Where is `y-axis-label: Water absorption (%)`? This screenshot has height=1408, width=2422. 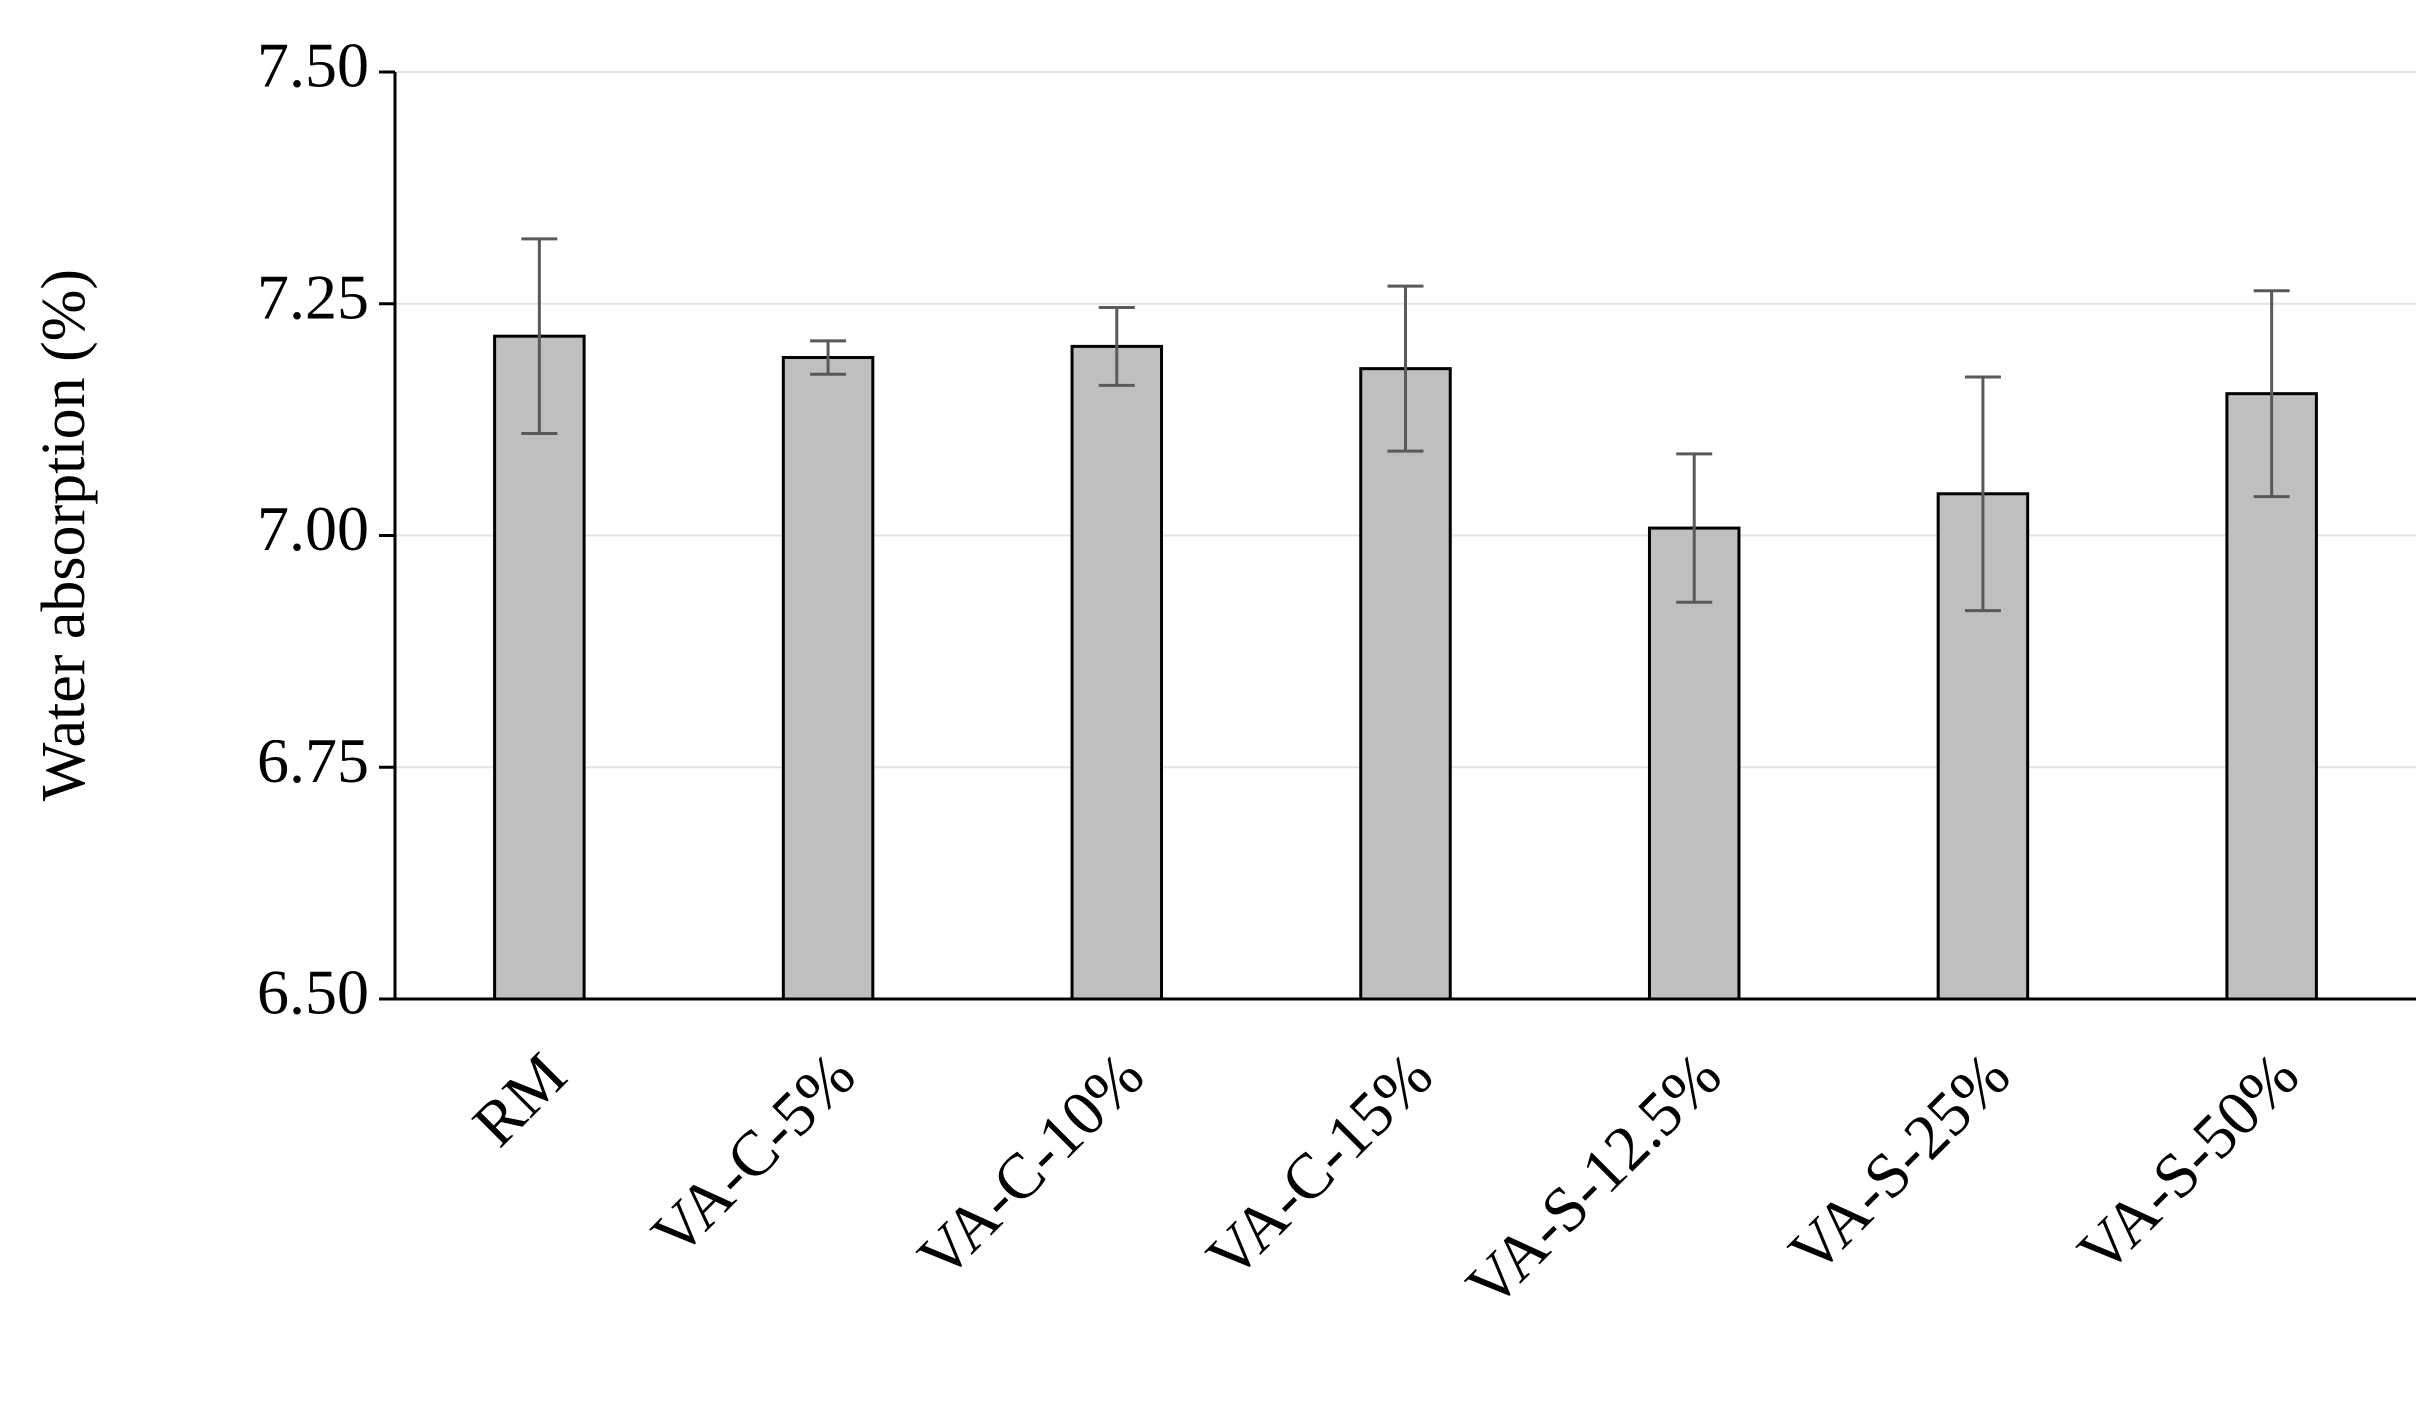
y-axis-label: Water absorption (%) is located at coordinates (64, 535).